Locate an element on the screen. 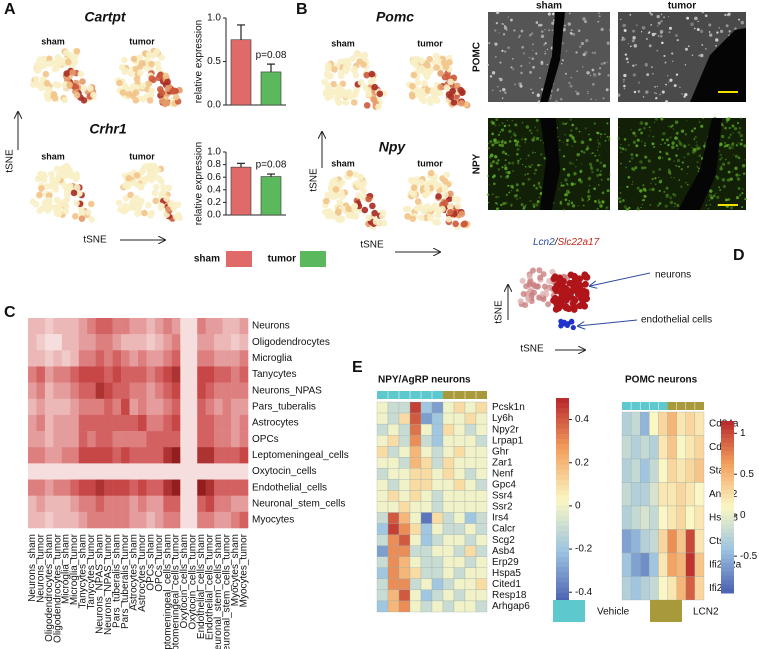 The height and width of the screenshot is (649, 759). legend-label: tumor is located at coordinates (282, 259).